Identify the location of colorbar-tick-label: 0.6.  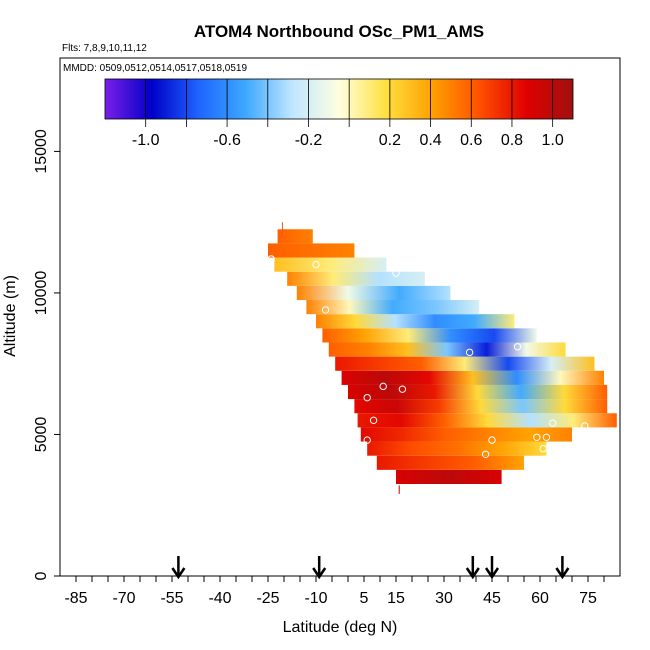
(471, 140).